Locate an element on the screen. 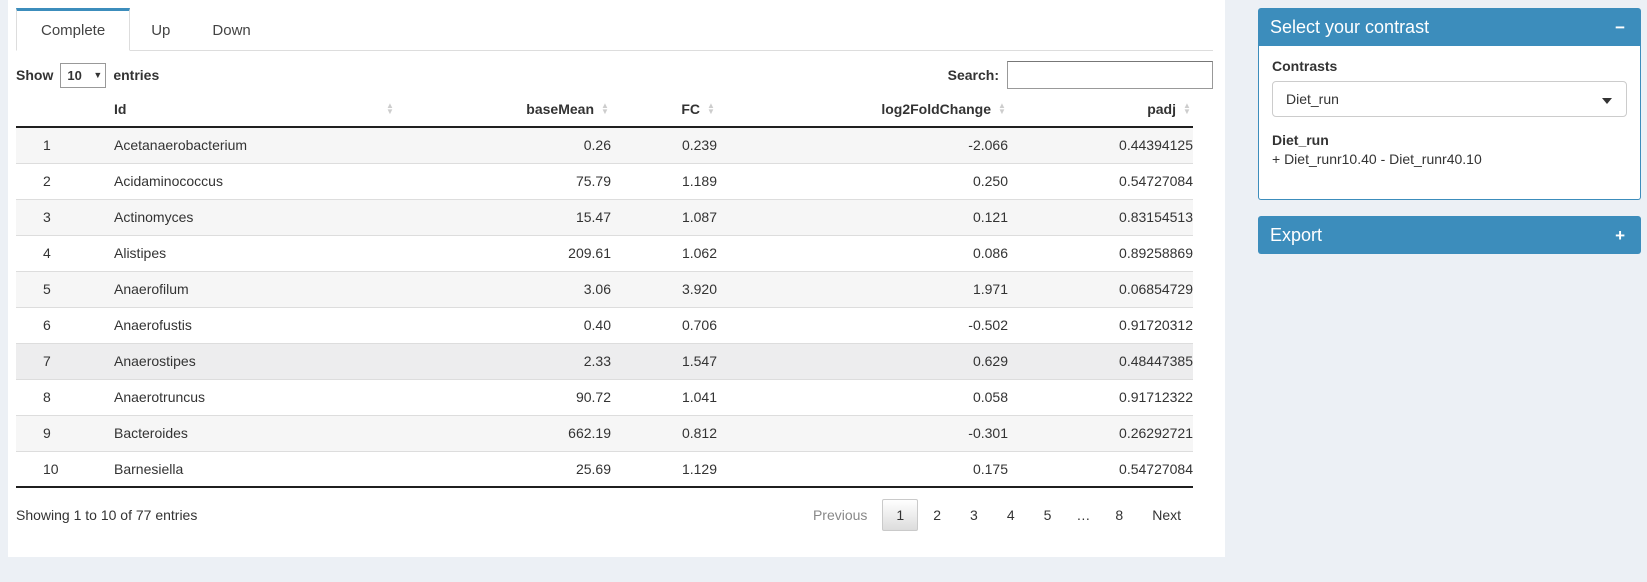 The height and width of the screenshot is (582, 1647). page-length-control: Show 10 ▼ entries is located at coordinates (88, 75).